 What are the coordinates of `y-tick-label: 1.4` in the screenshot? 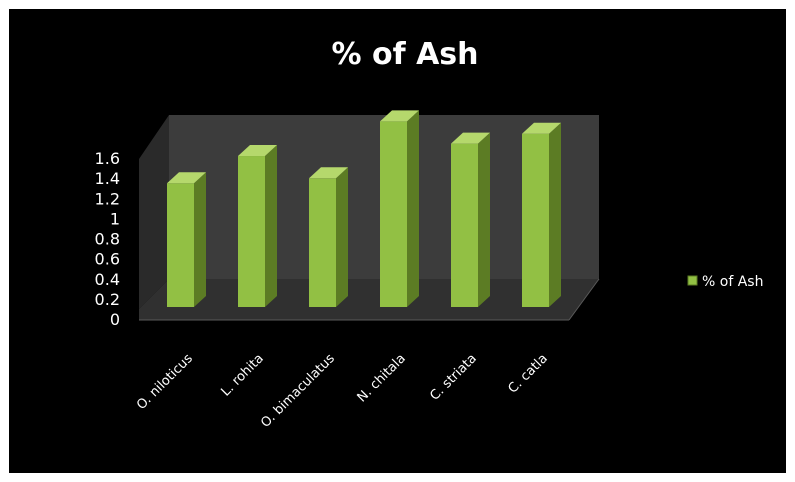 It's located at (107, 178).